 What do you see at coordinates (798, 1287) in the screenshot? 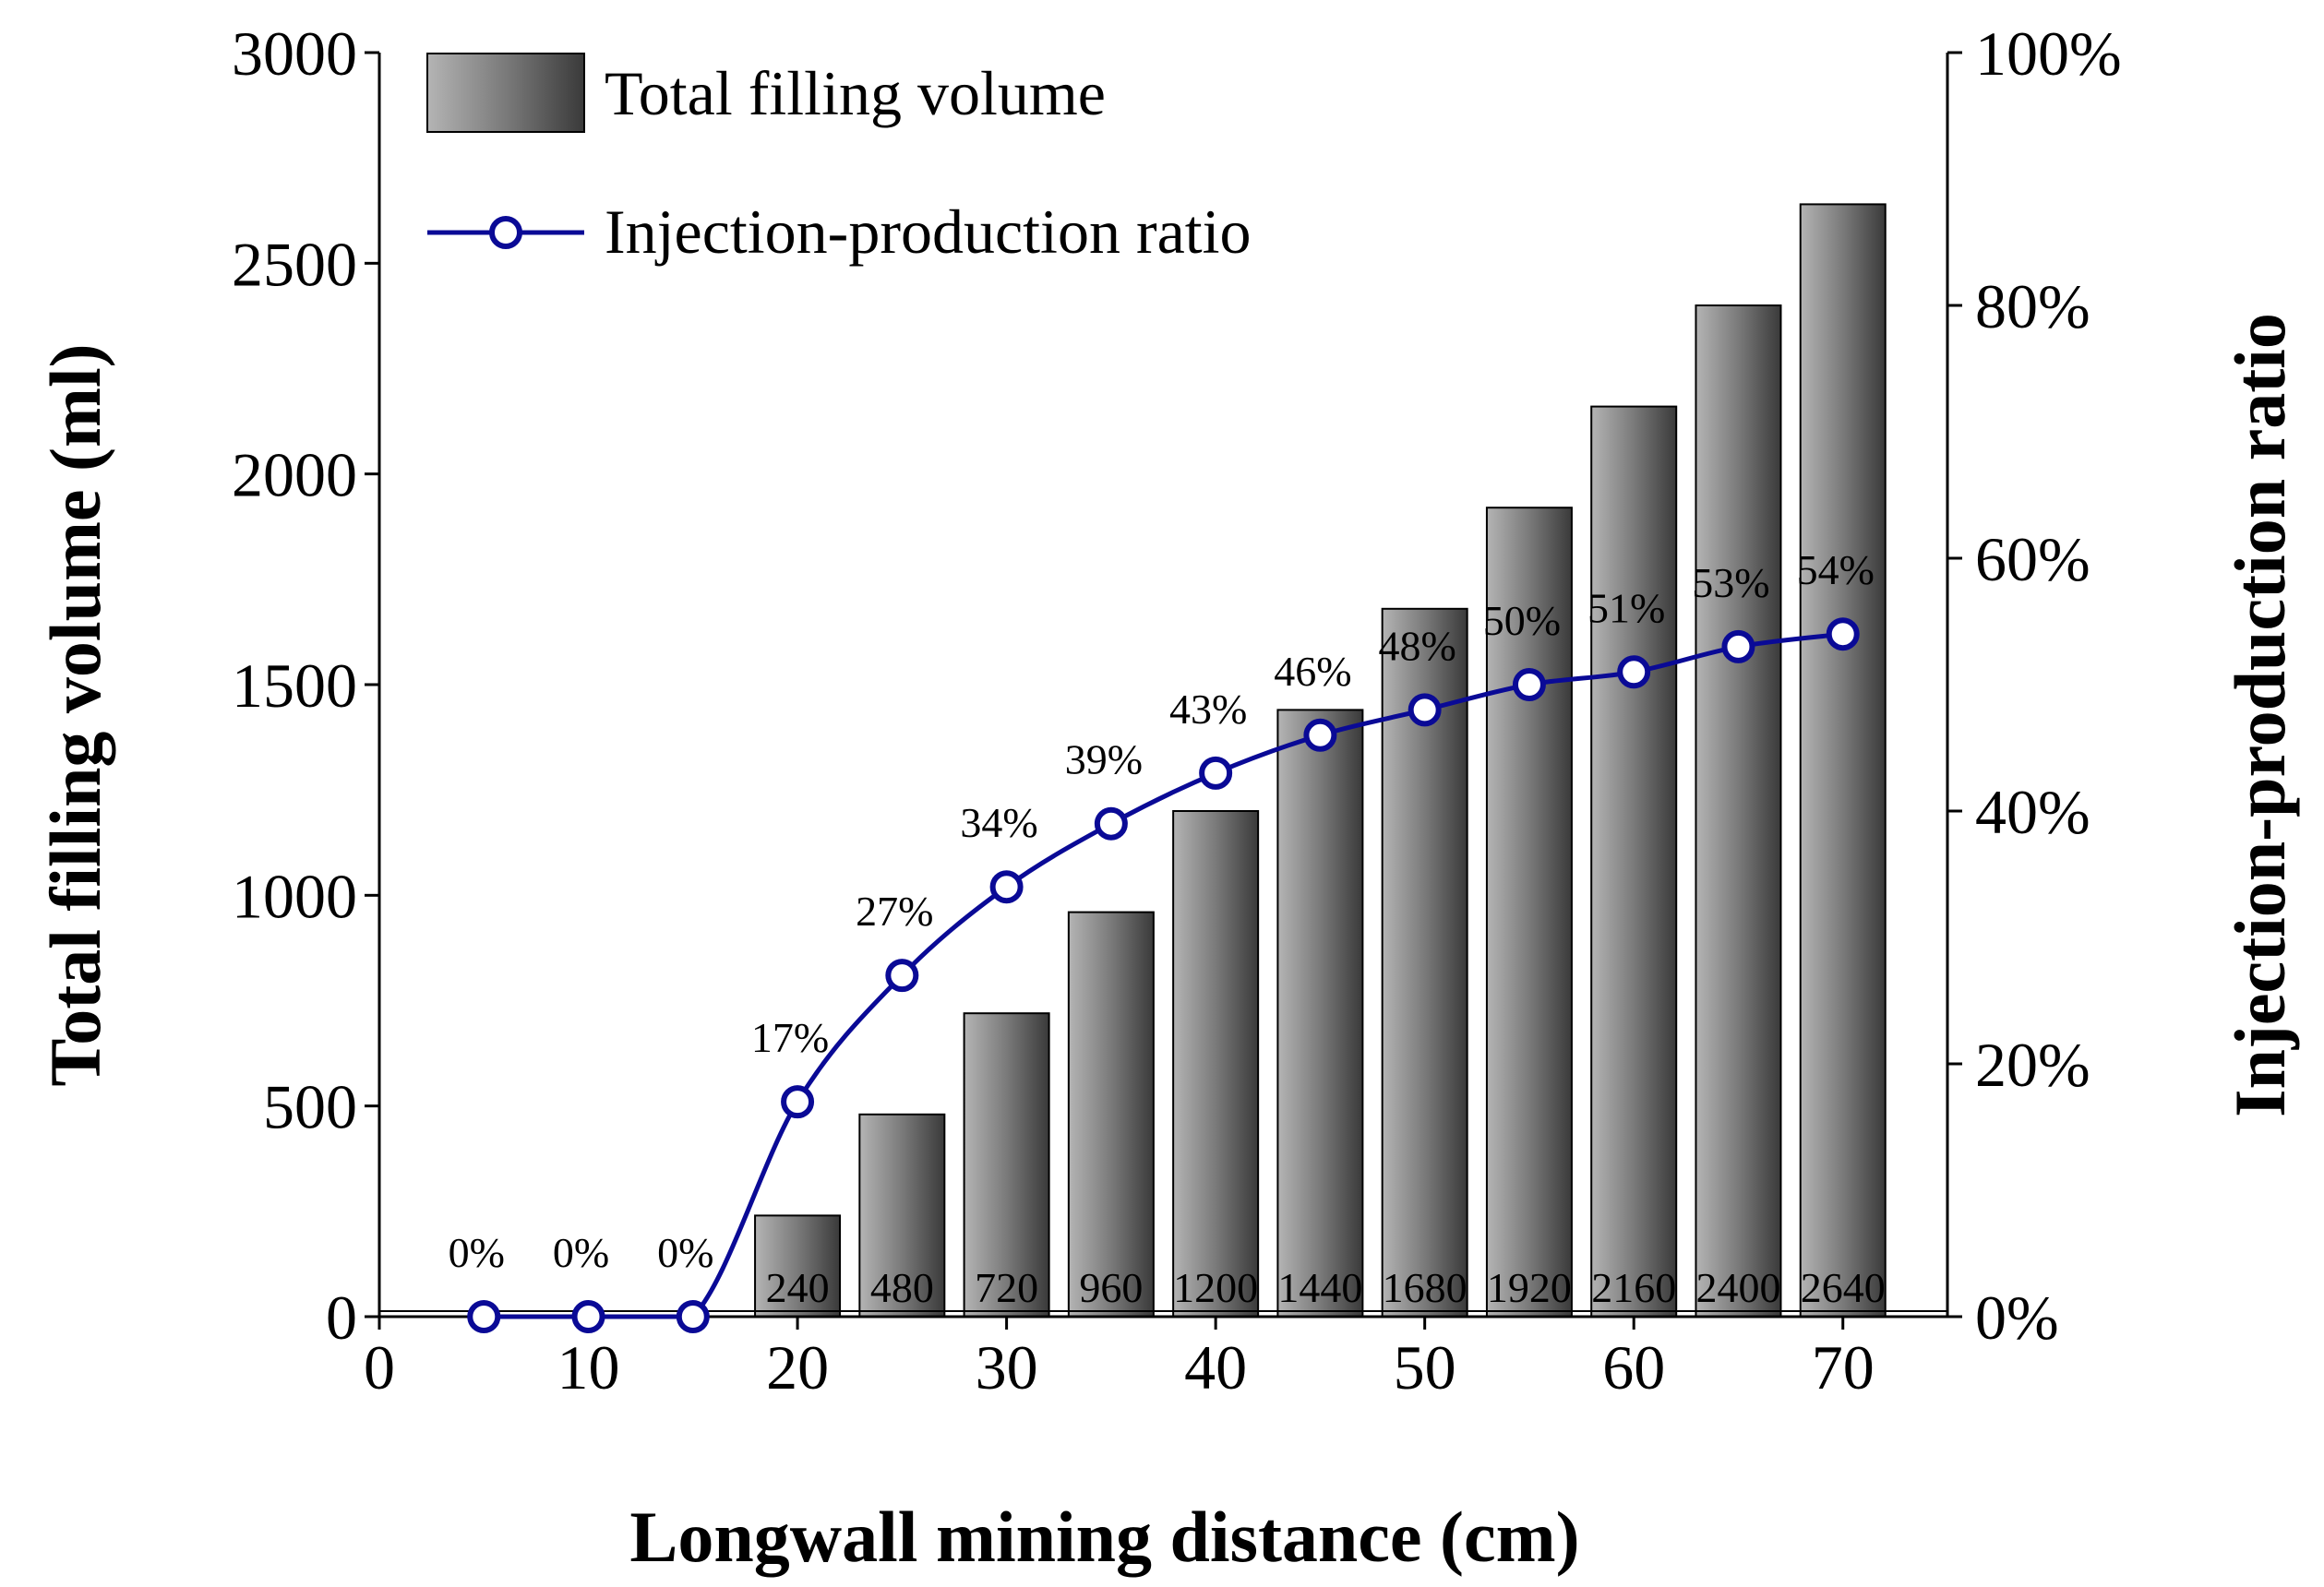
I see `bar-value-label: 240` at bounding box center [798, 1287].